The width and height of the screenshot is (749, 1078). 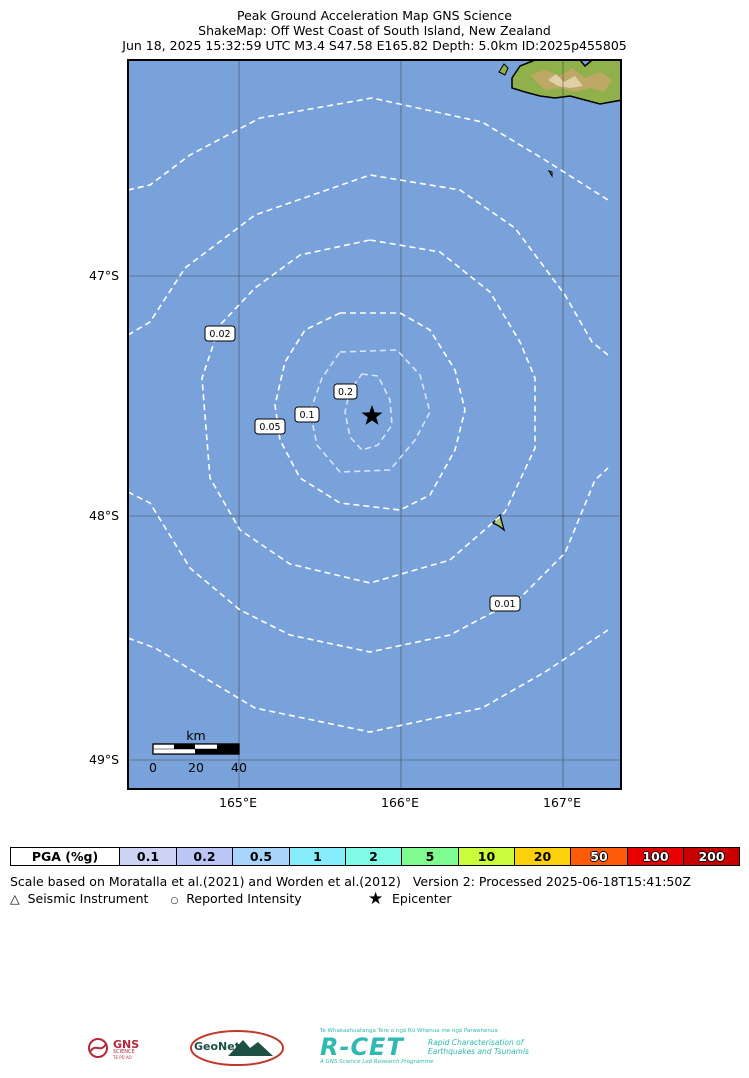 I want to click on contour-label-text: 0.01, so click(x=504, y=604).